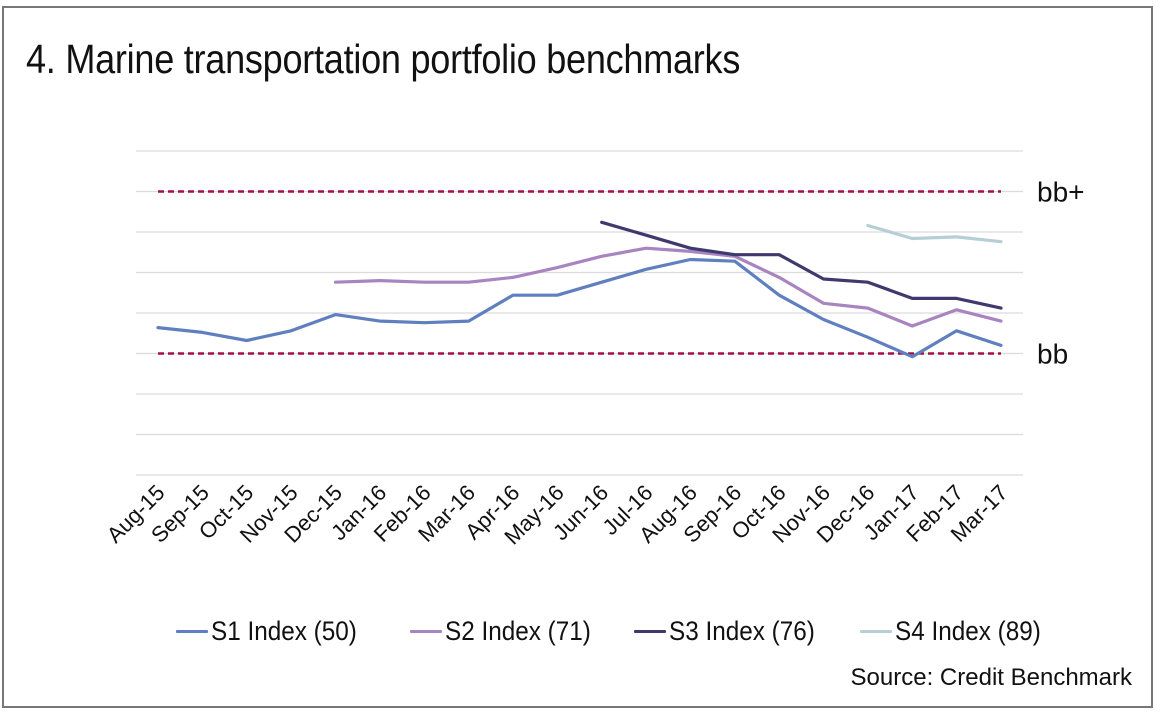 The width and height of the screenshot is (1160, 716). Describe the element at coordinates (801, 265) in the screenshot. I see `series-line-s3` at that location.